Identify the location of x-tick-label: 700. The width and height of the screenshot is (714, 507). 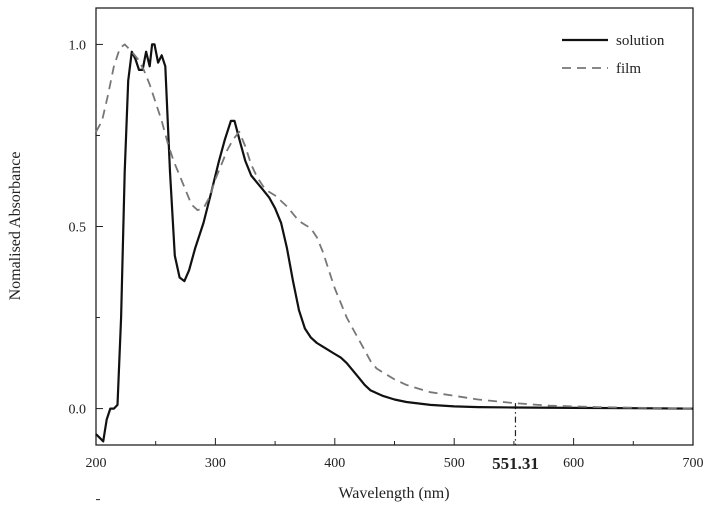
(693, 463).